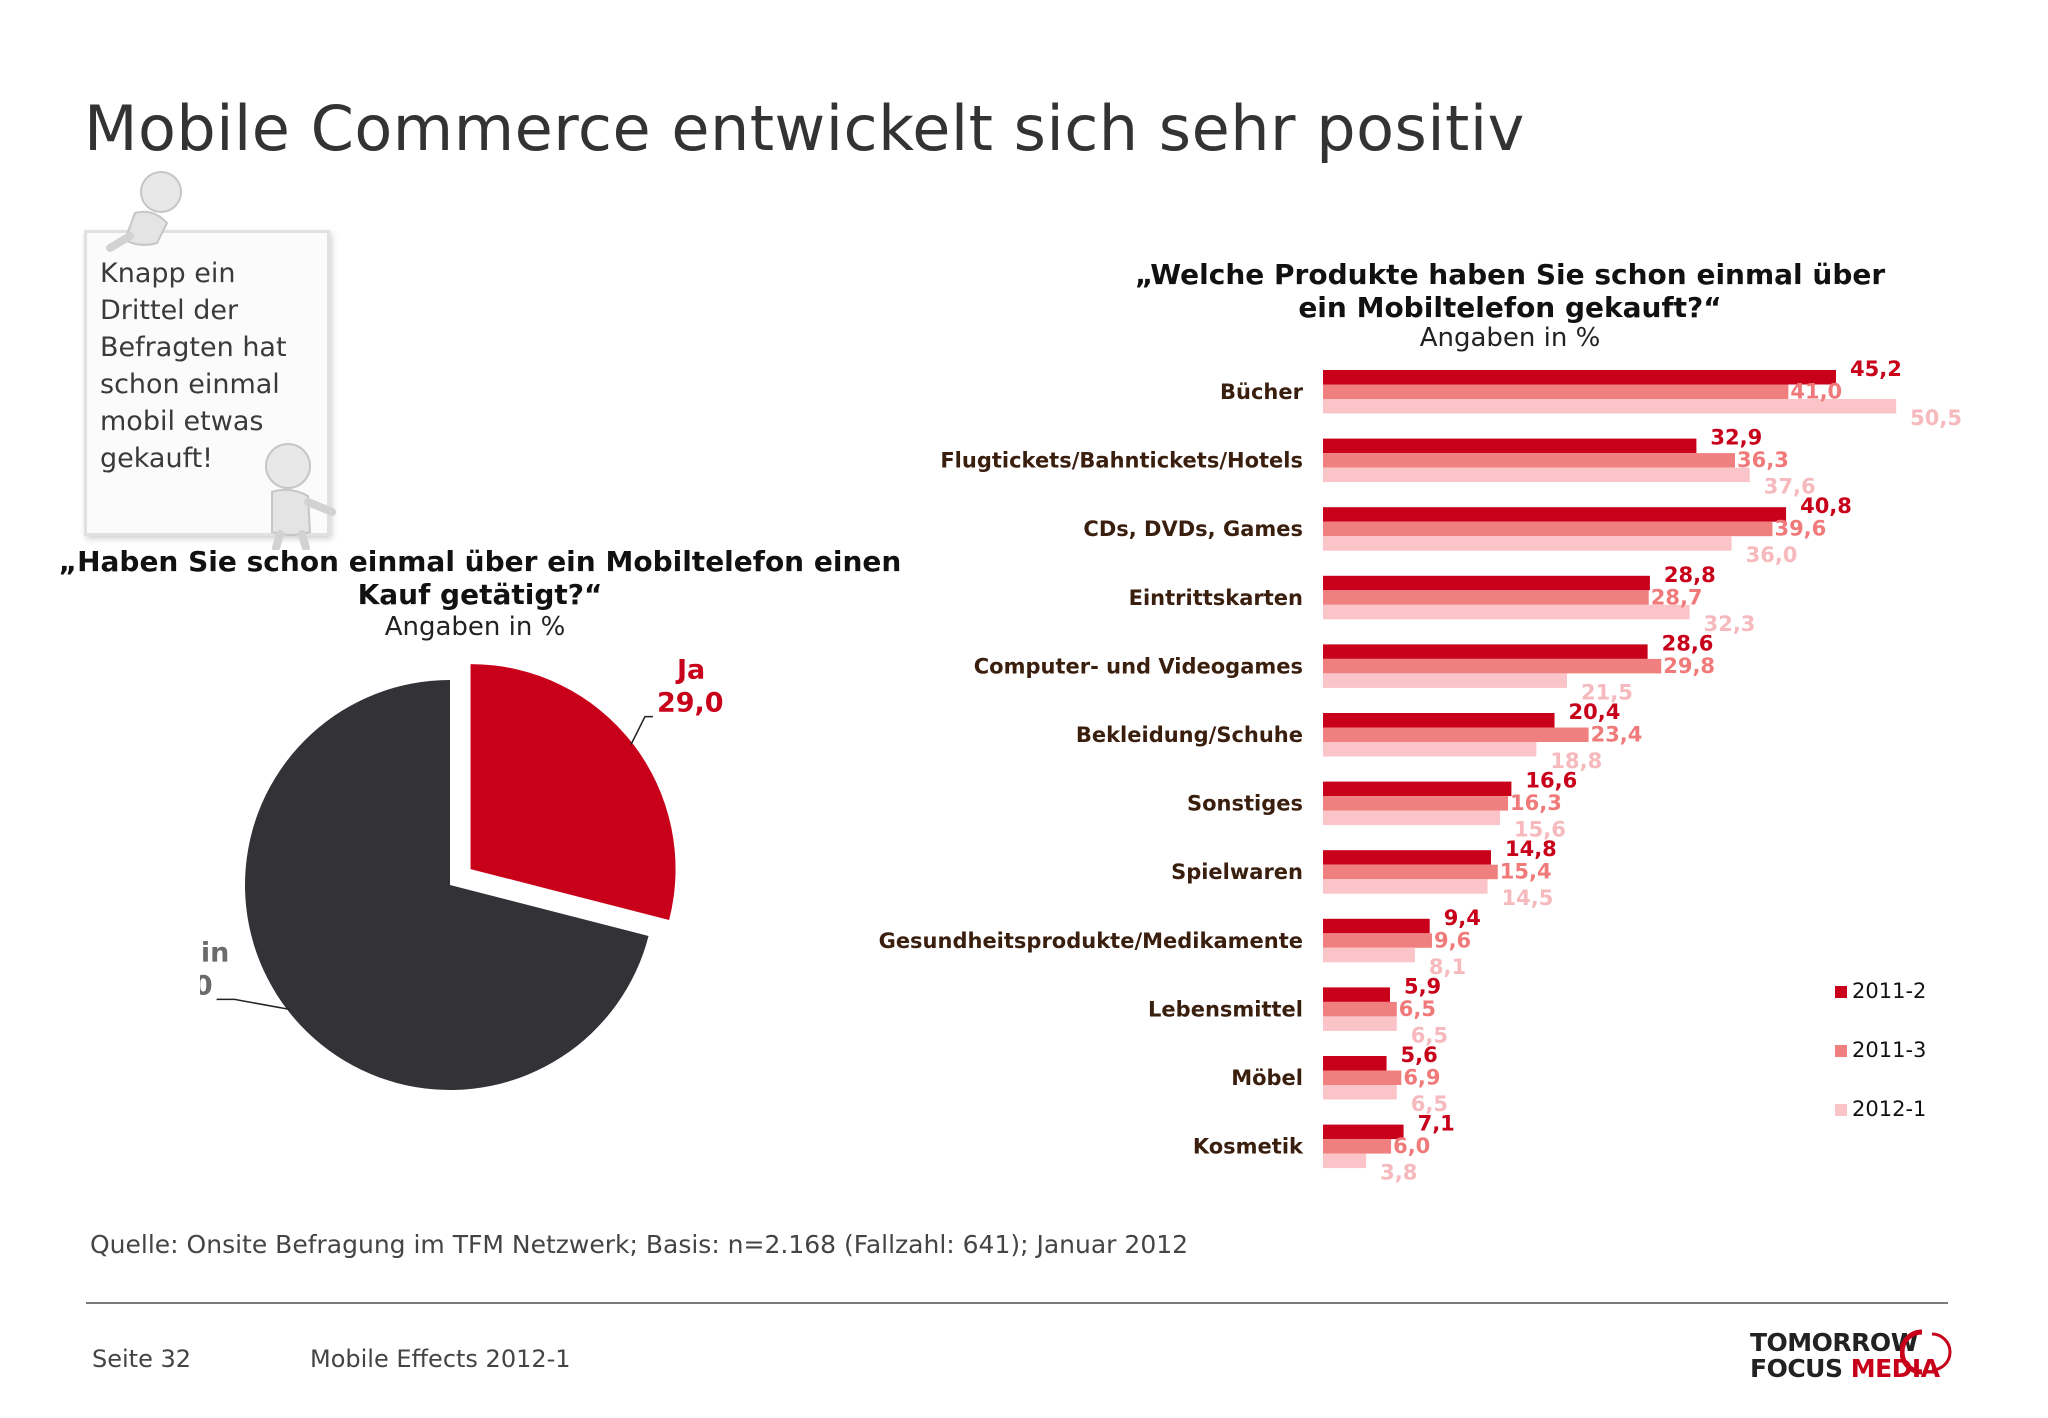 The width and height of the screenshot is (2048, 1418). Describe the element at coordinates (1421, 1078) in the screenshot. I see `bar-value-label: 6,9` at that location.